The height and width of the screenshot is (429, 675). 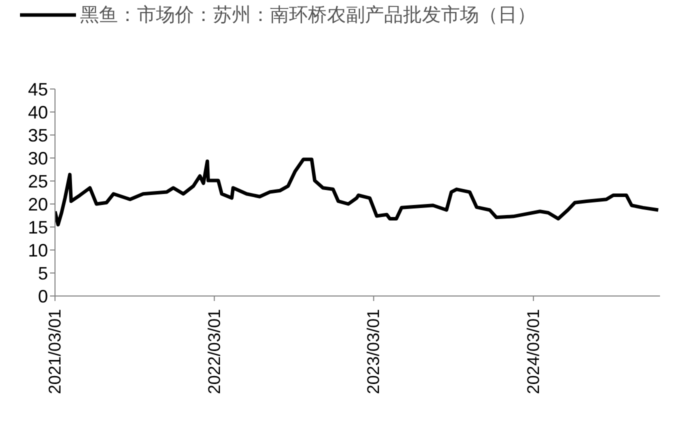 I want to click on y-tick-label: 45, so click(x=38, y=89).